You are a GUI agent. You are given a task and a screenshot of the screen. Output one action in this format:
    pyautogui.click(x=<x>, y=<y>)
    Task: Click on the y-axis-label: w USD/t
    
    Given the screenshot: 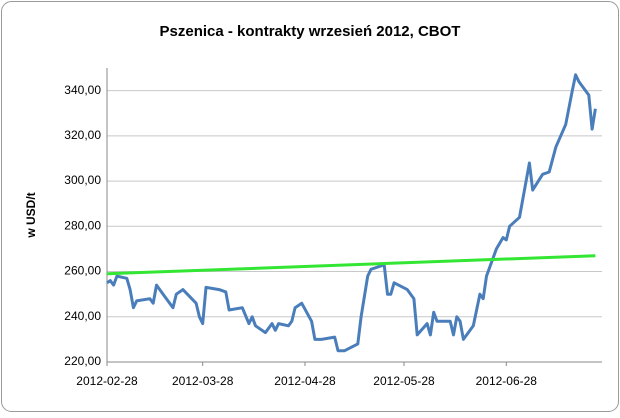 What is the action you would take?
    pyautogui.click(x=31, y=215)
    